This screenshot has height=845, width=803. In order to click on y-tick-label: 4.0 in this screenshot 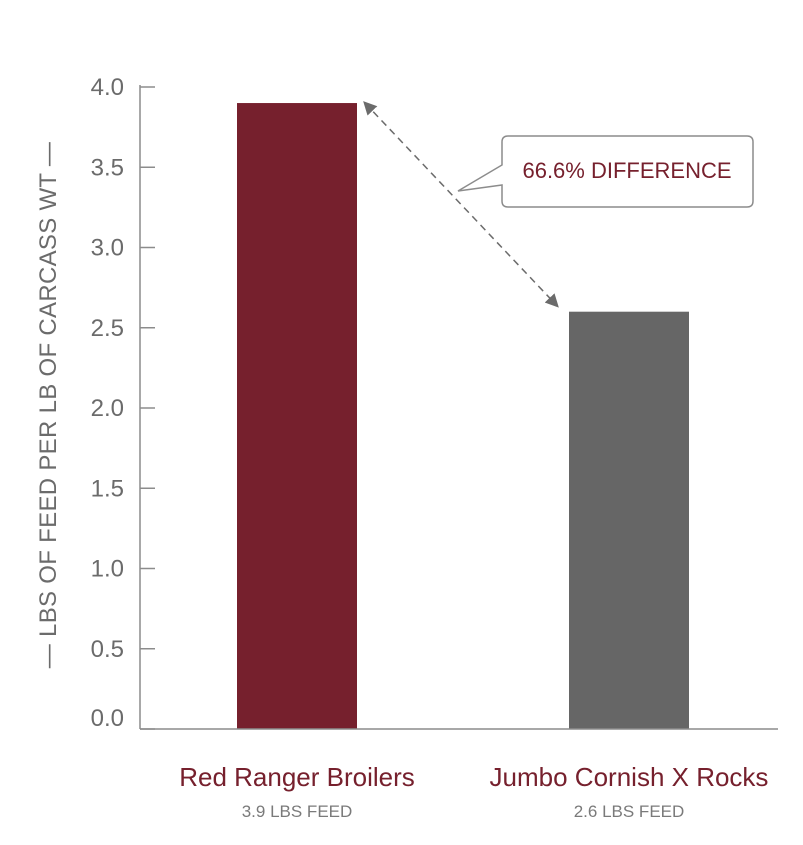, I will do `click(107, 87)`.